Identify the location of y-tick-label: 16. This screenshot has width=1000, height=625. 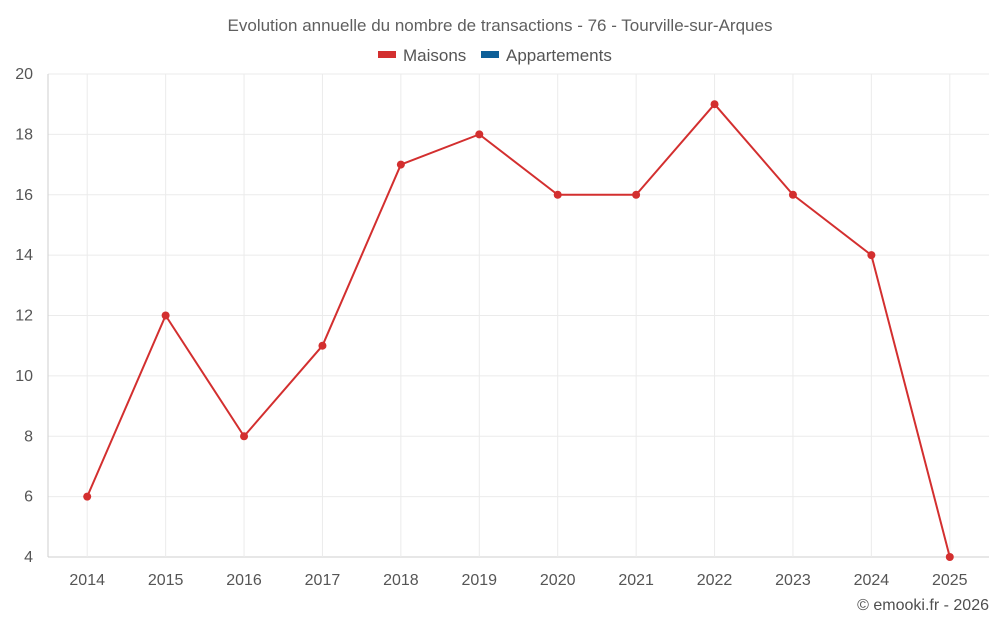
(24, 195).